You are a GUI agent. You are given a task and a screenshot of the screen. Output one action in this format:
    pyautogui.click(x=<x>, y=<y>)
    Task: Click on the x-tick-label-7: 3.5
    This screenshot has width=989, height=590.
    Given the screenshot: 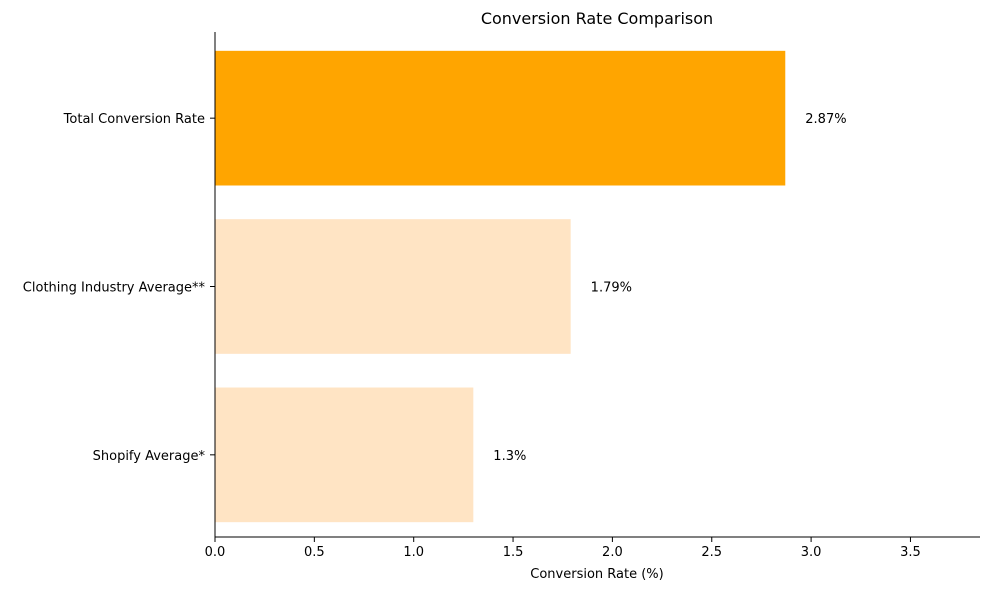 What is the action you would take?
    pyautogui.click(x=910, y=552)
    